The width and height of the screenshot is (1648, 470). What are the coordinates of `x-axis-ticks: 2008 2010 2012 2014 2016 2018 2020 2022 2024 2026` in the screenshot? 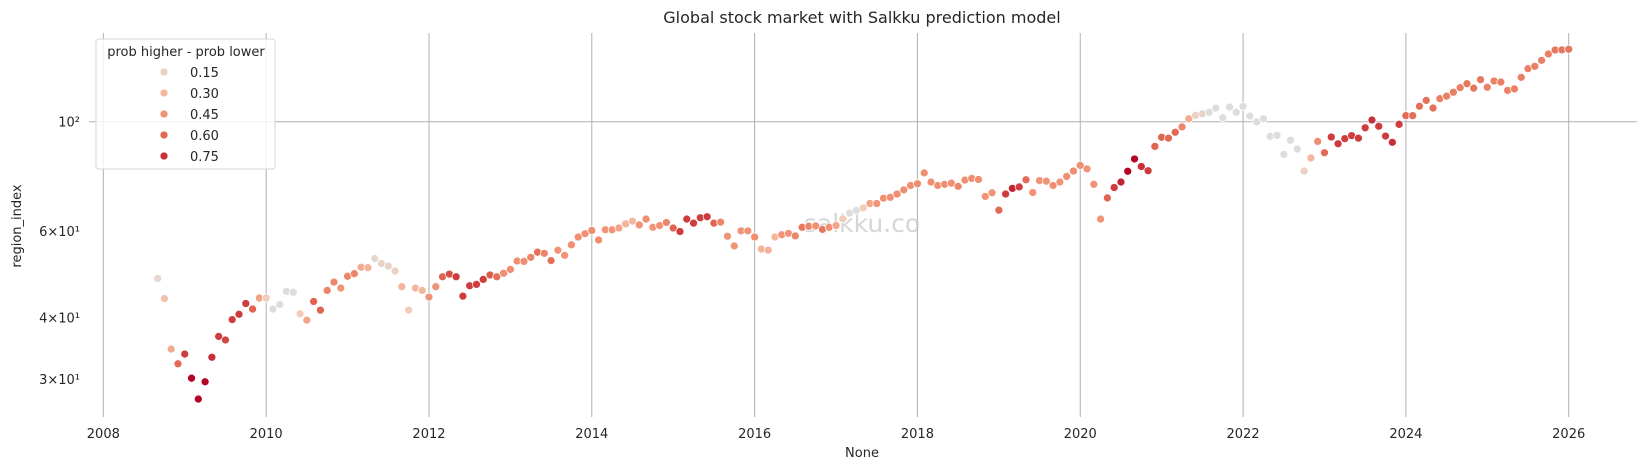 It's located at (836, 434).